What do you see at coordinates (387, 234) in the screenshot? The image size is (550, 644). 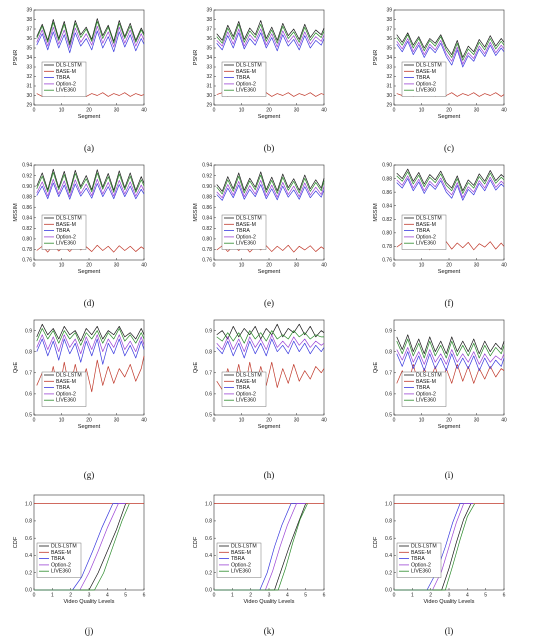 I see `y-tick-label: 0.80` at bounding box center [387, 234].